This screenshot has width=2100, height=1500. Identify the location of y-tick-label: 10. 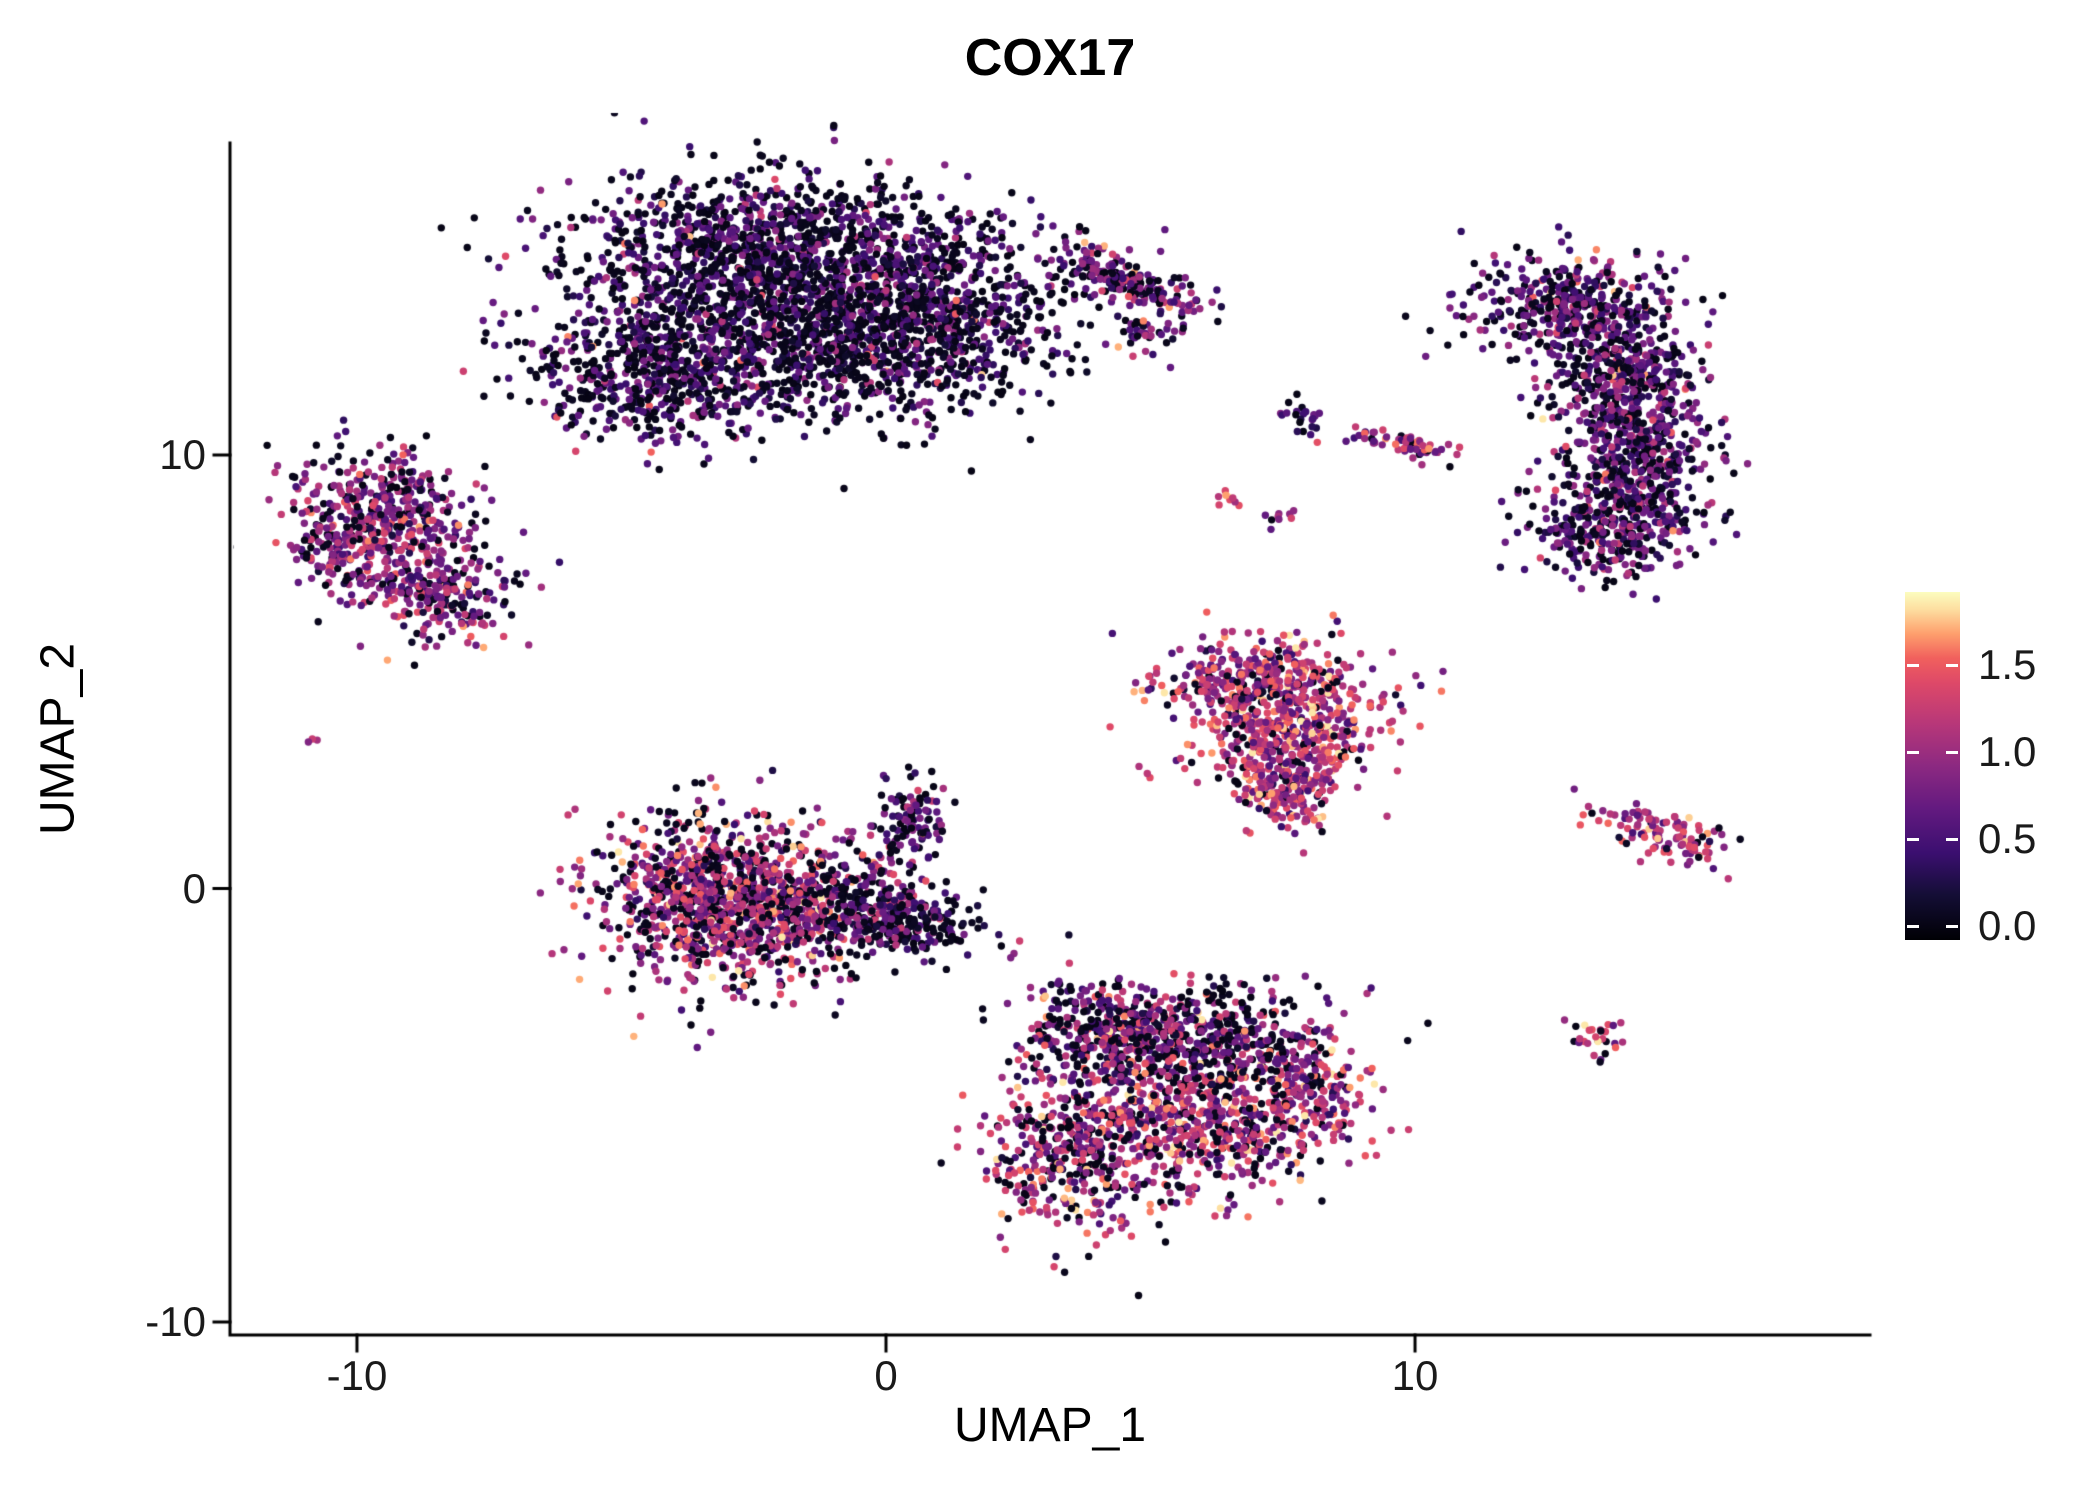
(182, 455).